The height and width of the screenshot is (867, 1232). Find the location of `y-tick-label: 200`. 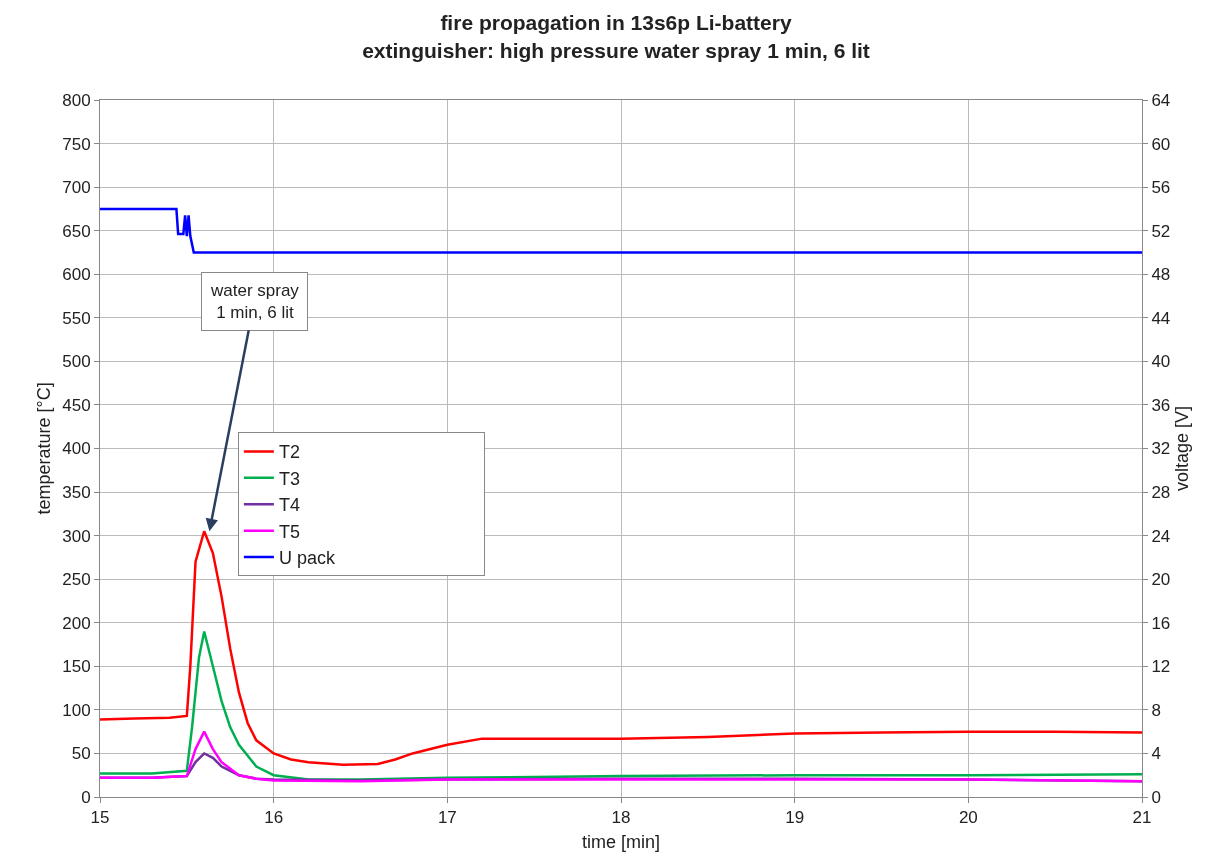

y-tick-label: 200 is located at coordinates (76, 623).